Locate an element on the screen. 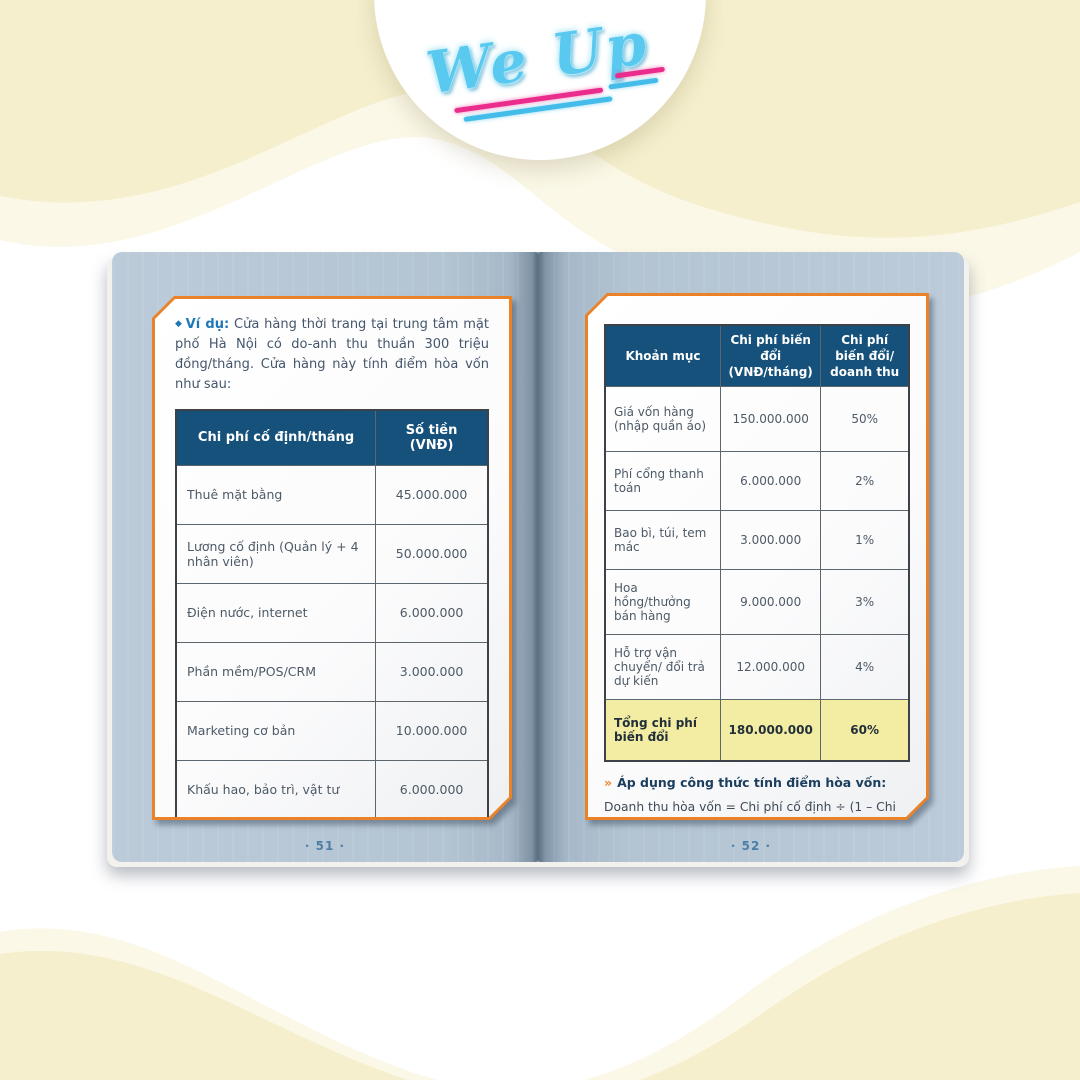  row-value: 12.000.000 is located at coordinates (771, 667).